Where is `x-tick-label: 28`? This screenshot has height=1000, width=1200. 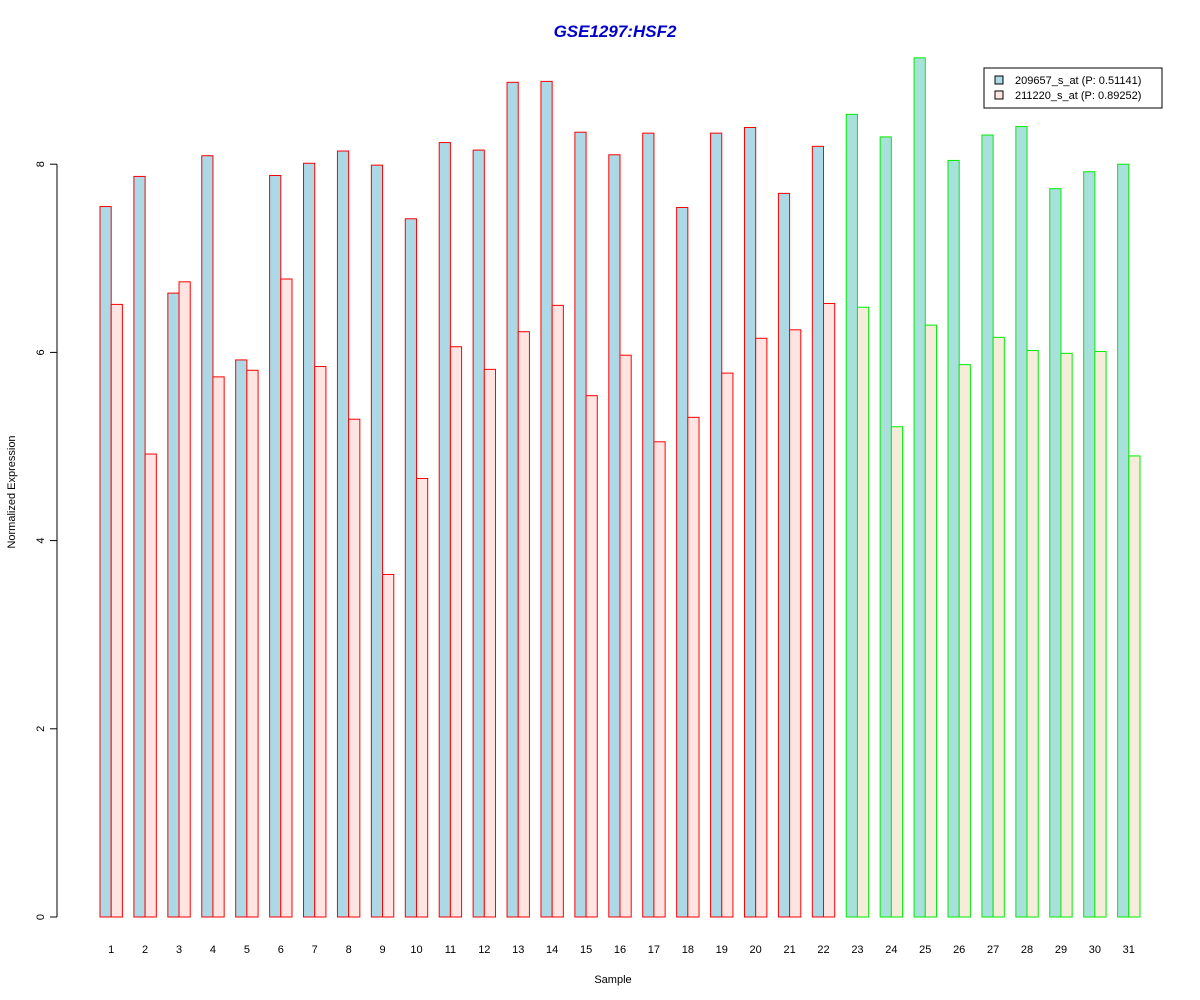 x-tick-label: 28 is located at coordinates (1027, 950).